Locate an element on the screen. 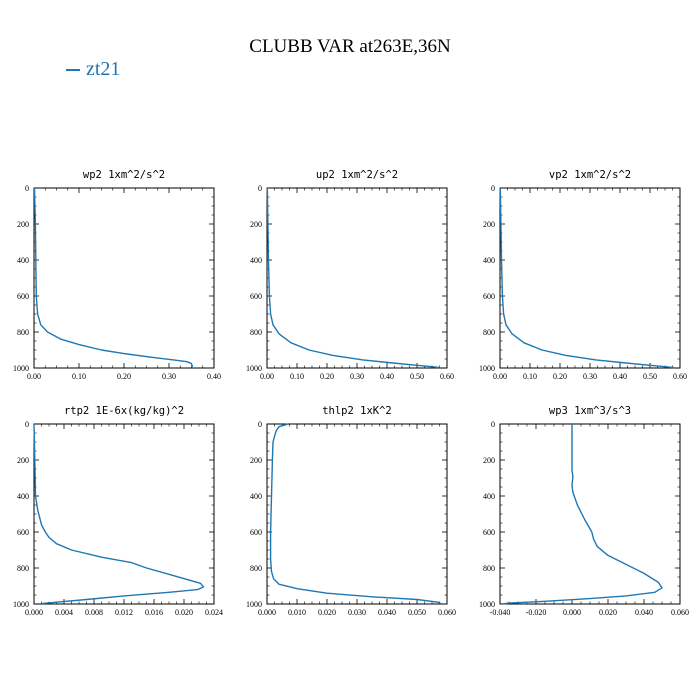 Image resolution: width=700 pixels, height=700 pixels. x-tick-label: -0.040 is located at coordinates (500, 612).